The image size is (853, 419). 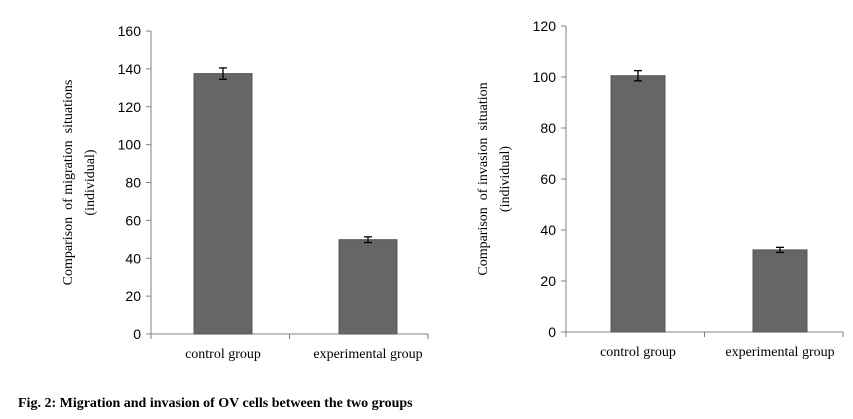 I want to click on y-axis-label: Comparison of invasion situation, so click(x=483, y=178).